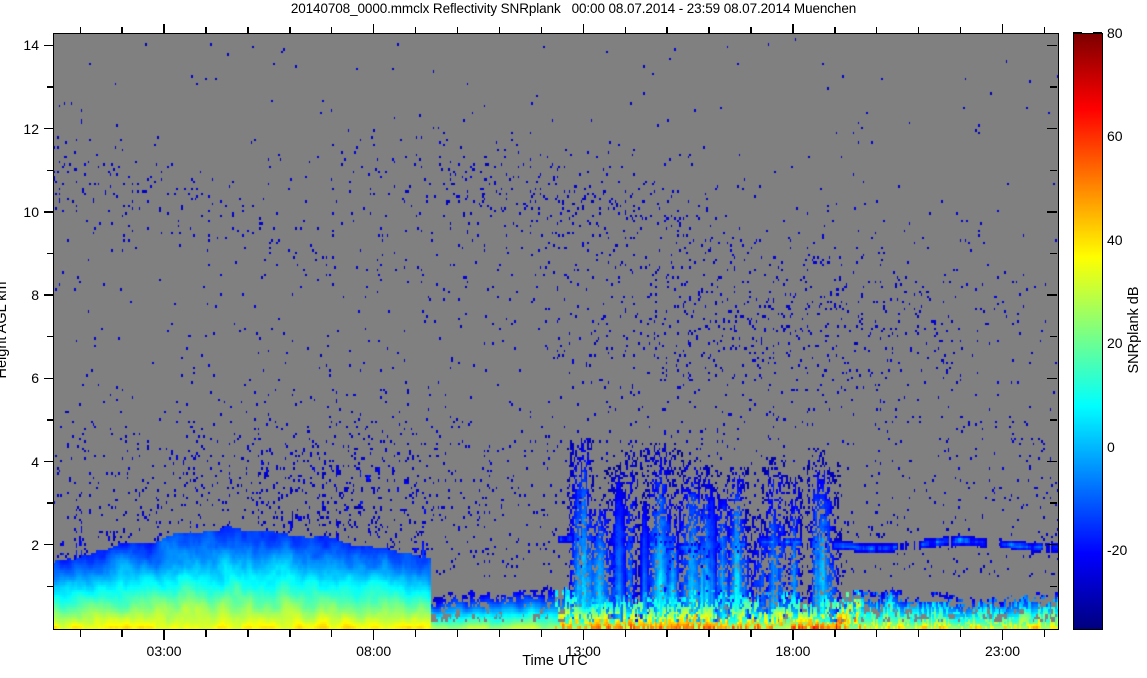 This screenshot has height=678, width=1147. What do you see at coordinates (35, 544) in the screenshot?
I see `y-tick-label: 2` at bounding box center [35, 544].